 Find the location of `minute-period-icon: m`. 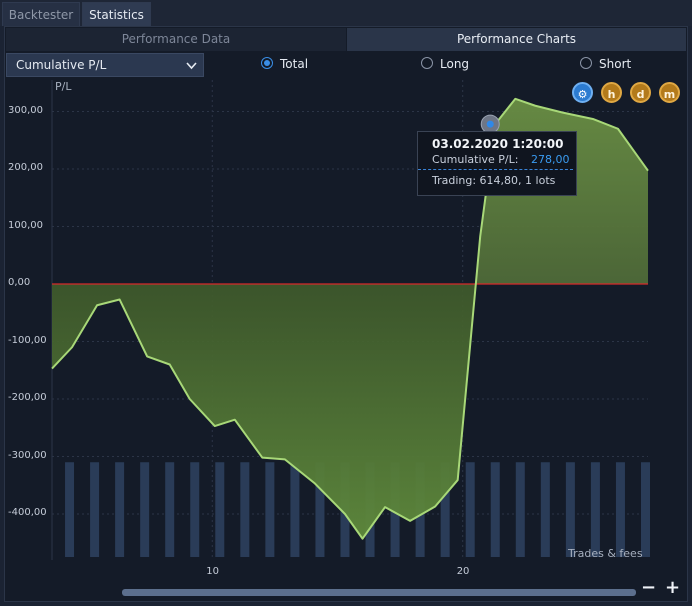

minute-period-icon: m is located at coordinates (669, 92).